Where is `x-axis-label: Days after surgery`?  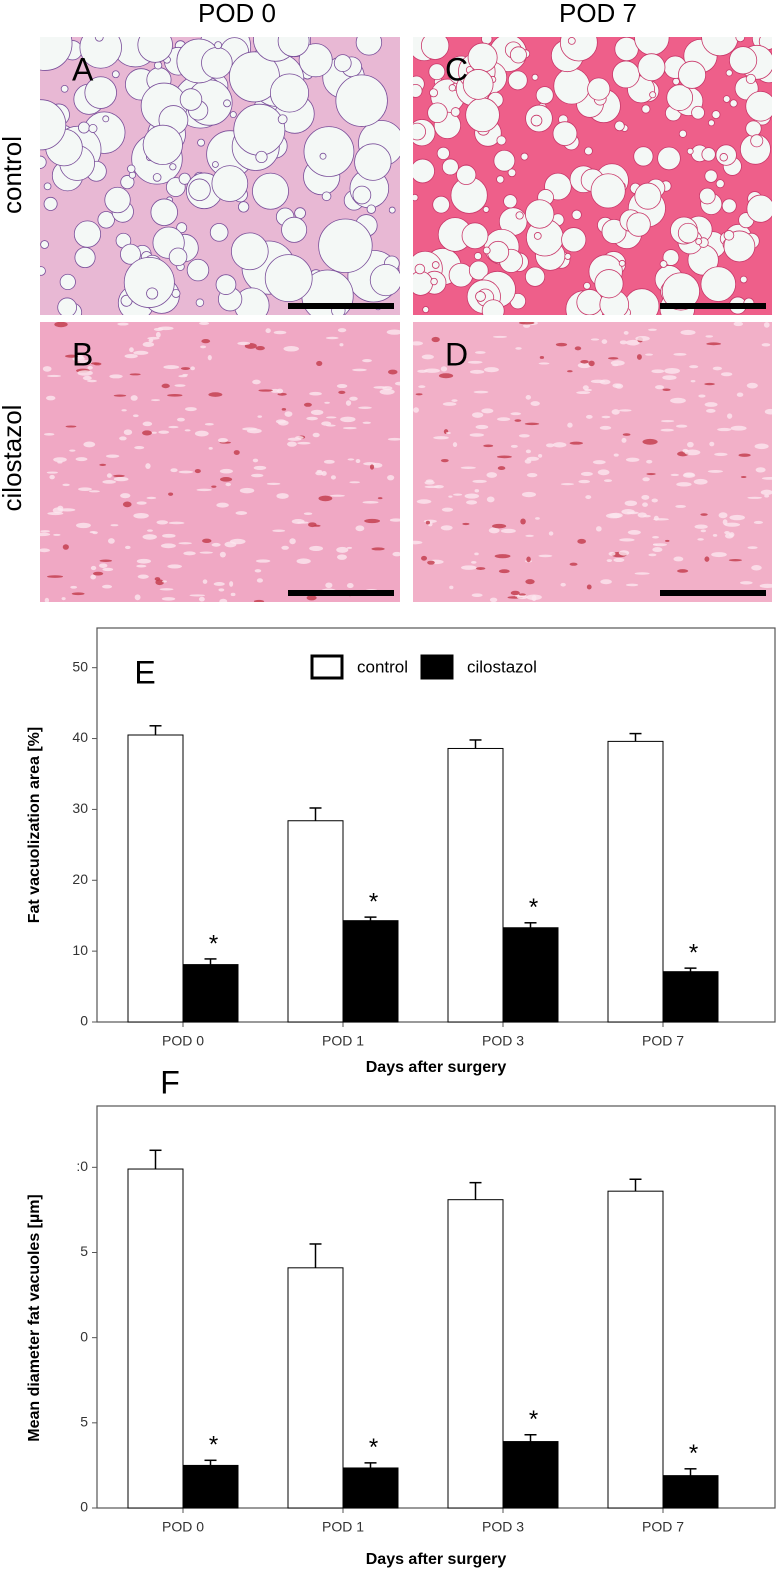
x-axis-label: Days after surgery is located at coordinates (436, 1559).